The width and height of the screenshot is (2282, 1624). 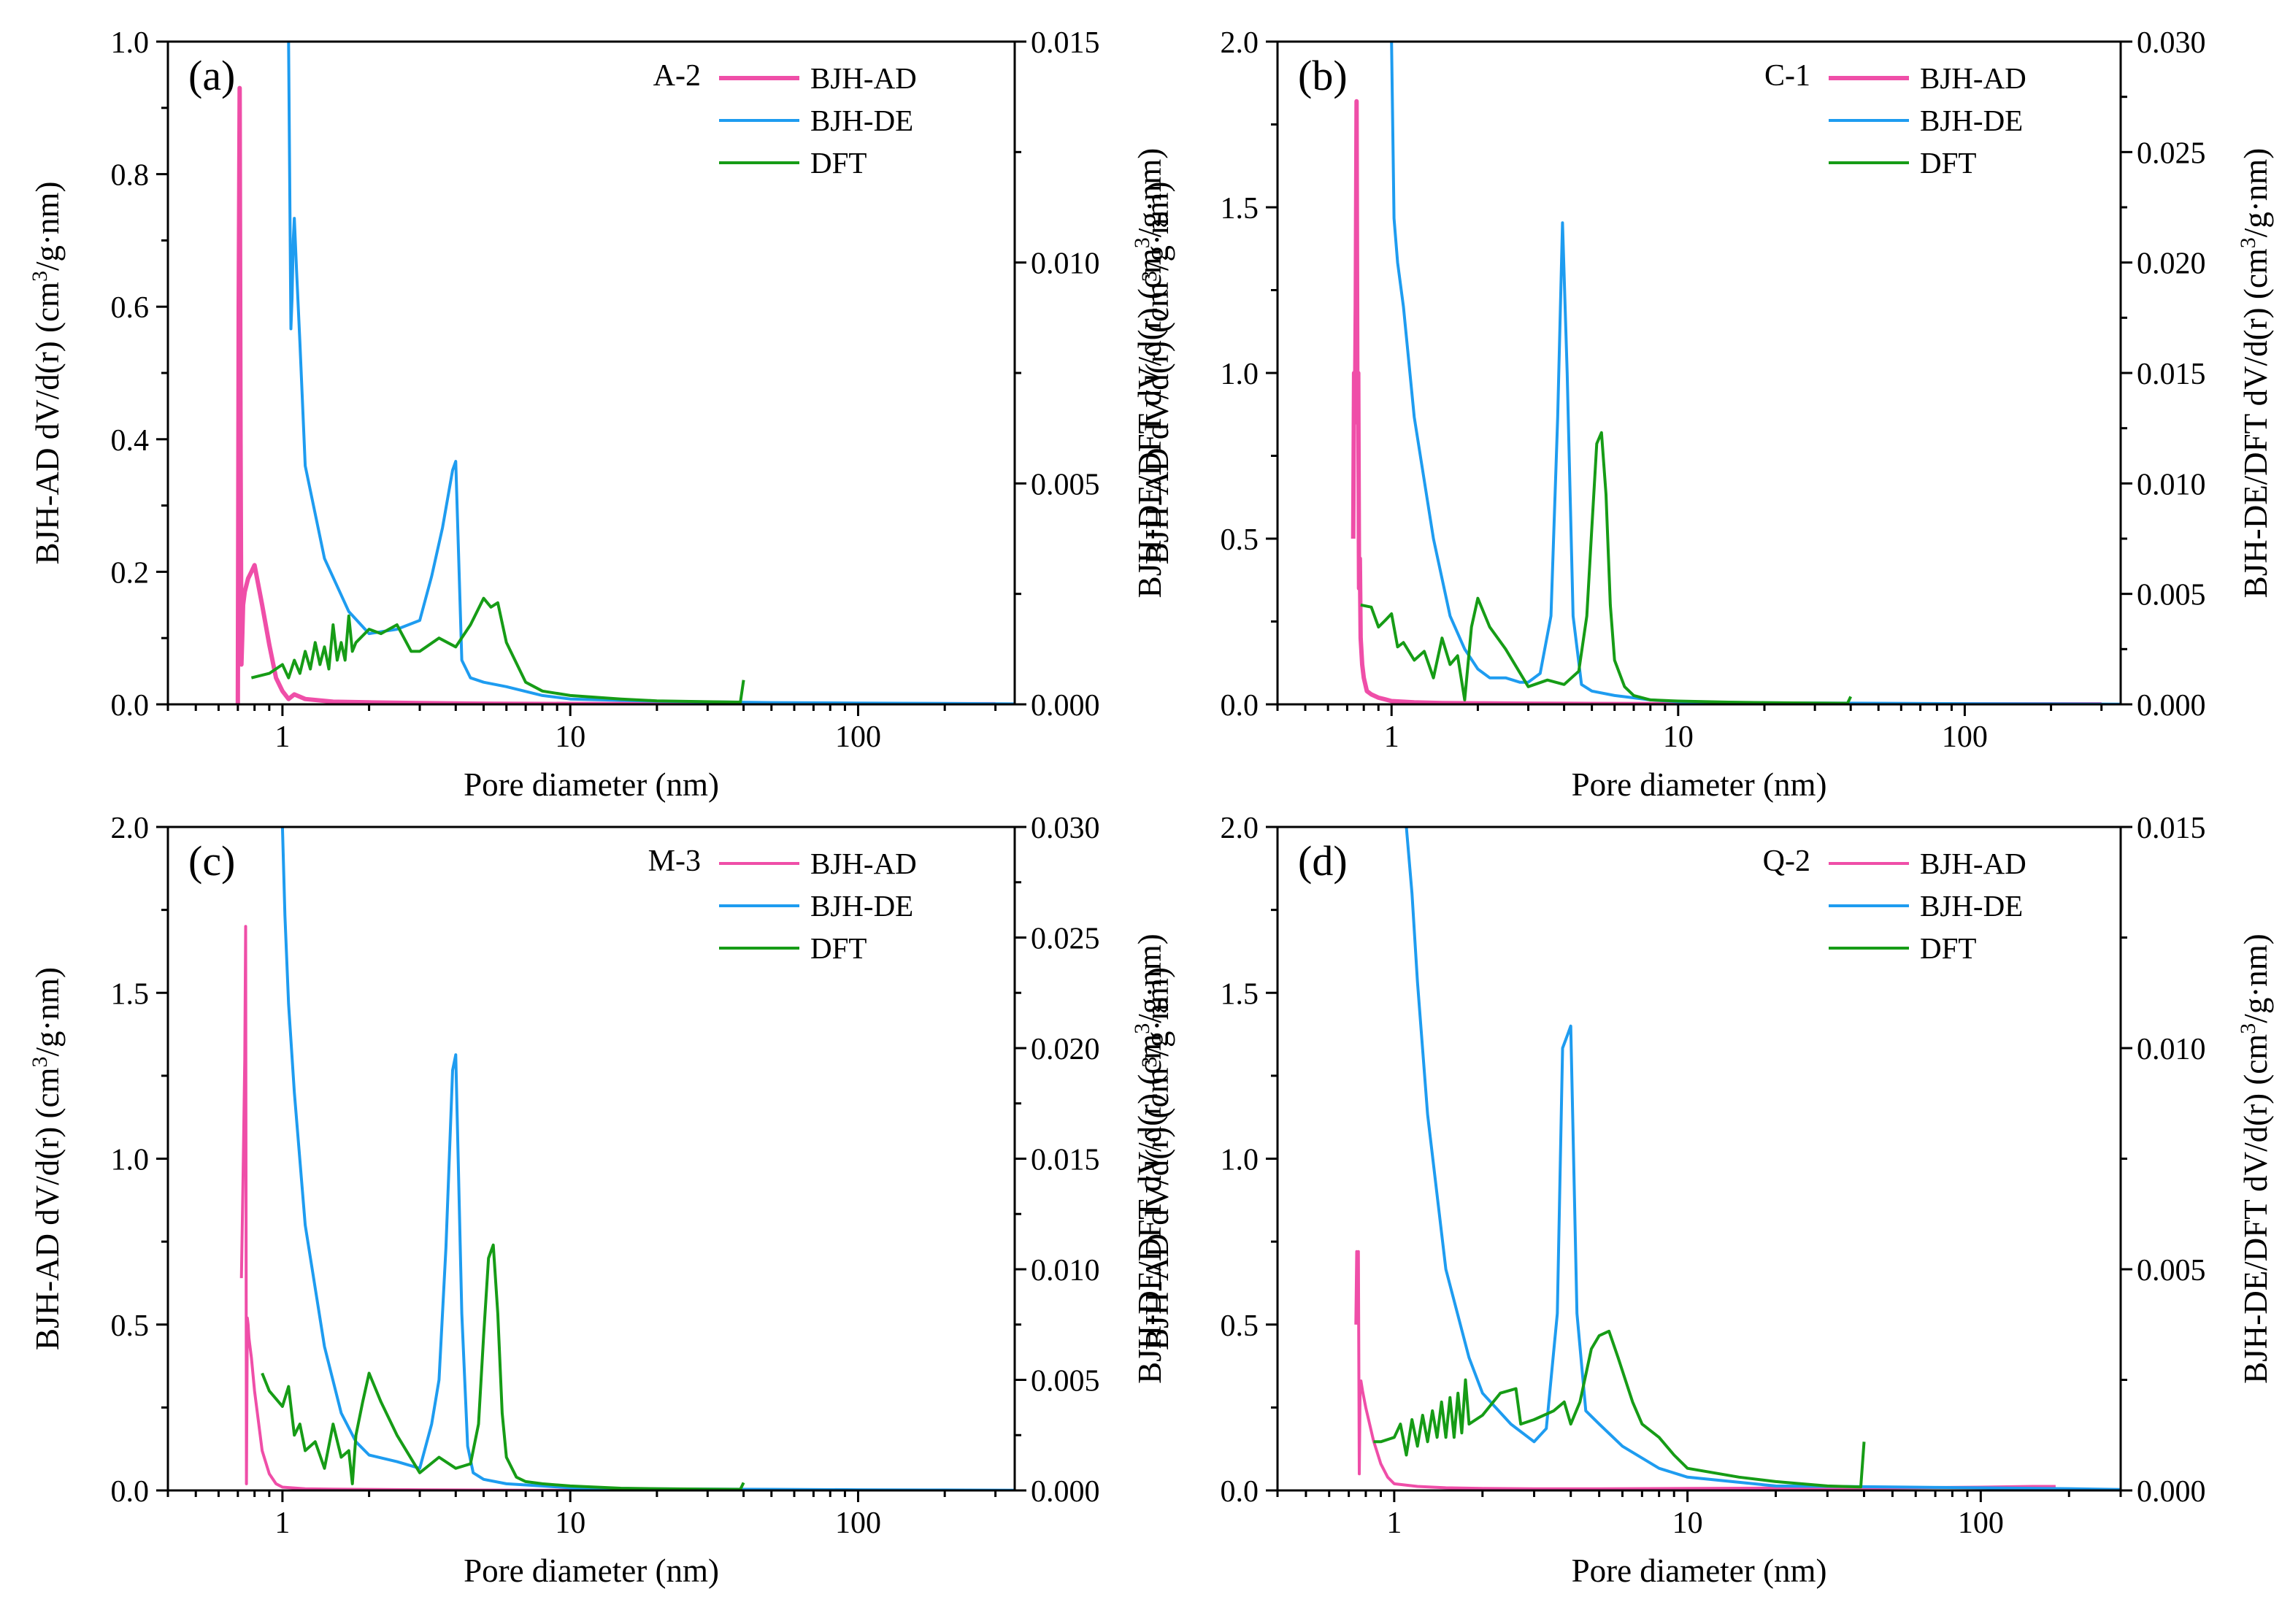 What do you see at coordinates (2171, 264) in the screenshot?
I see `y-right-tick-label: 0.020` at bounding box center [2171, 264].